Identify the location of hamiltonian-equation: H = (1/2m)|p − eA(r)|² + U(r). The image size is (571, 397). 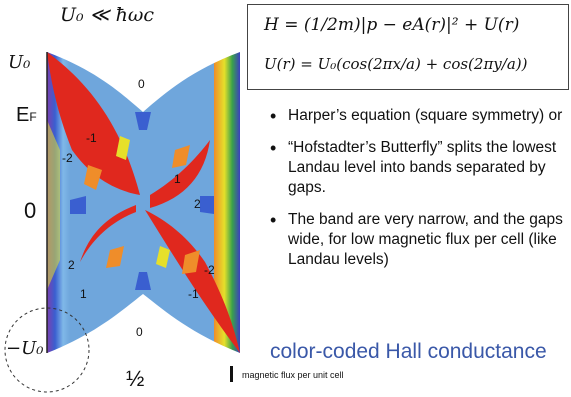
(392, 25).